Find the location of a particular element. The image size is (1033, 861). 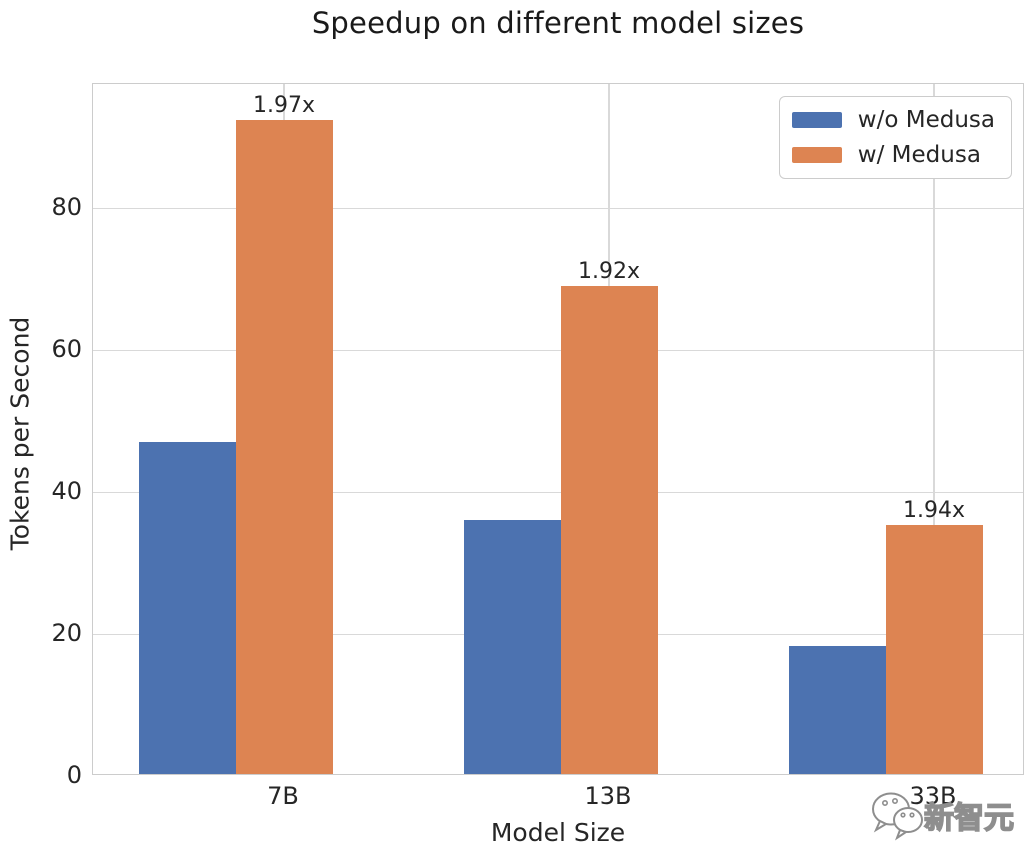

watermark-text: 新智元 is located at coordinates (969, 818).